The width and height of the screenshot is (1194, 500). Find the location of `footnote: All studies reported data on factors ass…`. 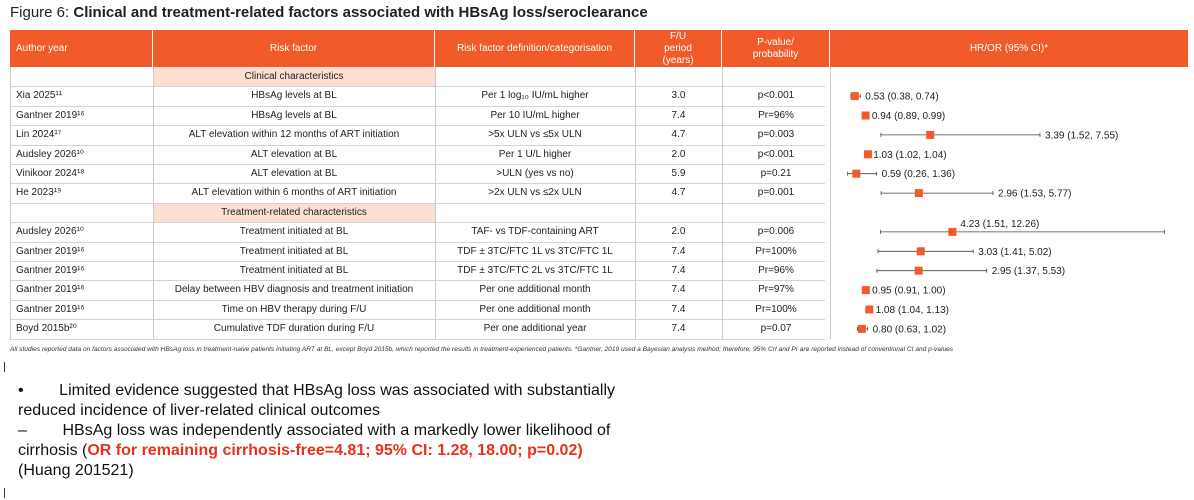

footnote: All studies reported data on factors ass… is located at coordinates (482, 349).